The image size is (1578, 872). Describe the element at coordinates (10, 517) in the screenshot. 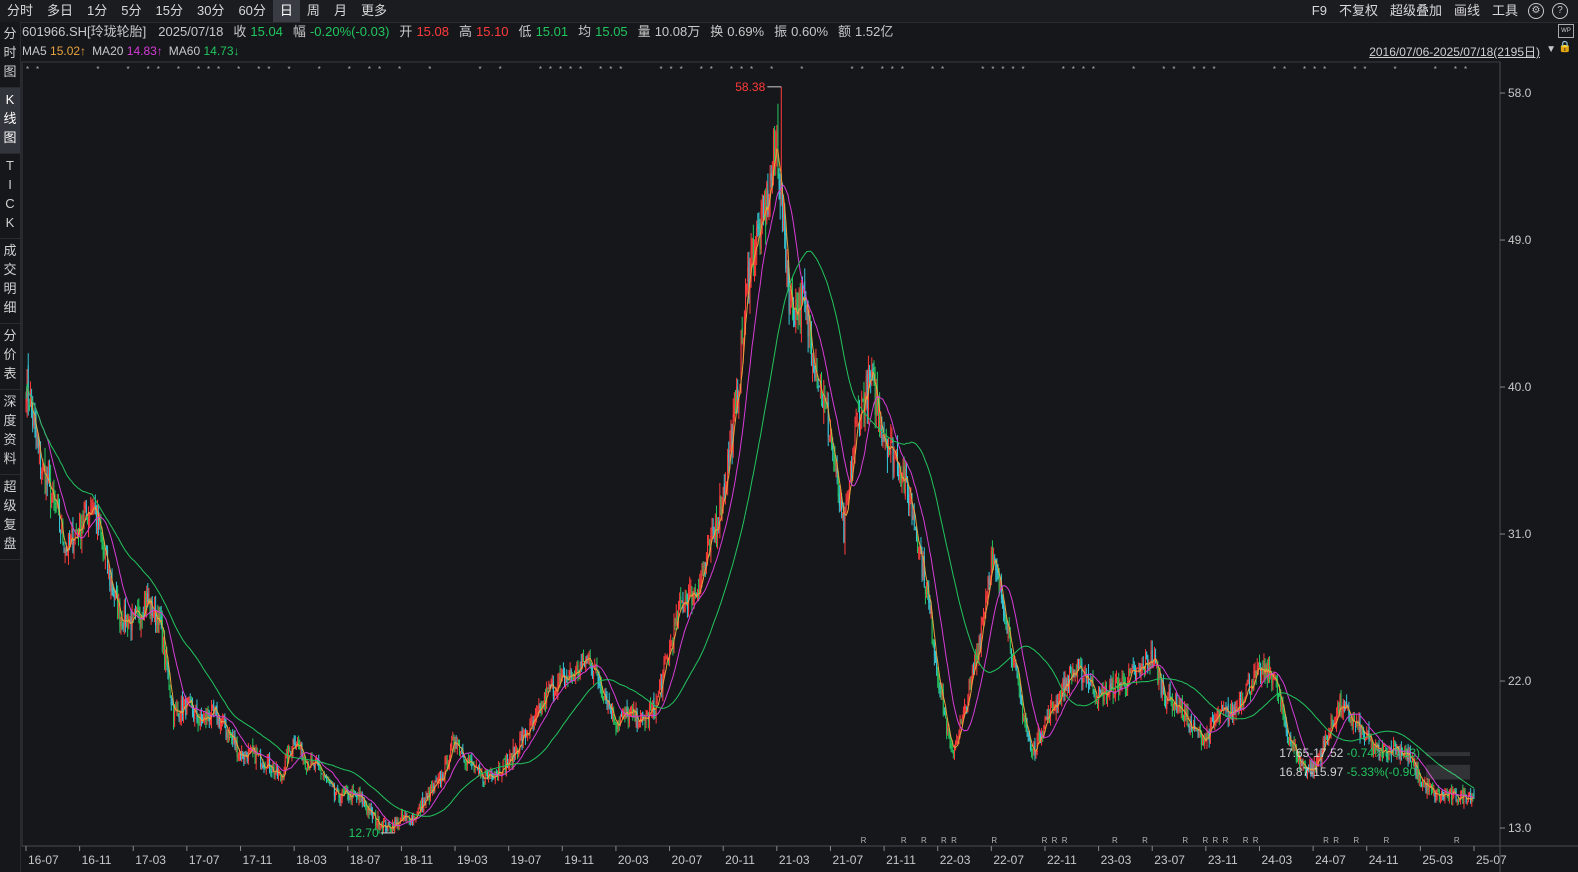

I see `side-tab-review: 超 级 复 盘` at that location.